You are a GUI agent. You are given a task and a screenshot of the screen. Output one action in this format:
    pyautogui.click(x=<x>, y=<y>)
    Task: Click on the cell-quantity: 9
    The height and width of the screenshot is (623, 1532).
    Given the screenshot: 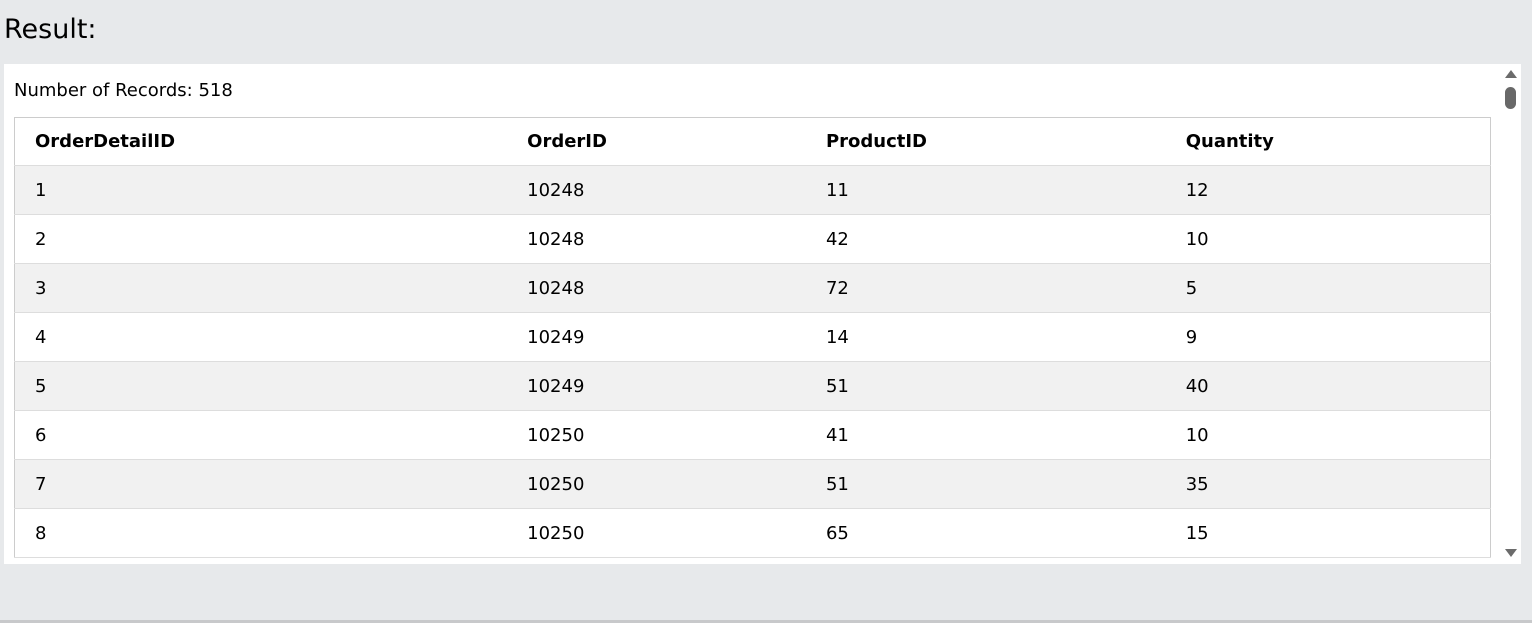 What is the action you would take?
    pyautogui.click(x=1191, y=337)
    